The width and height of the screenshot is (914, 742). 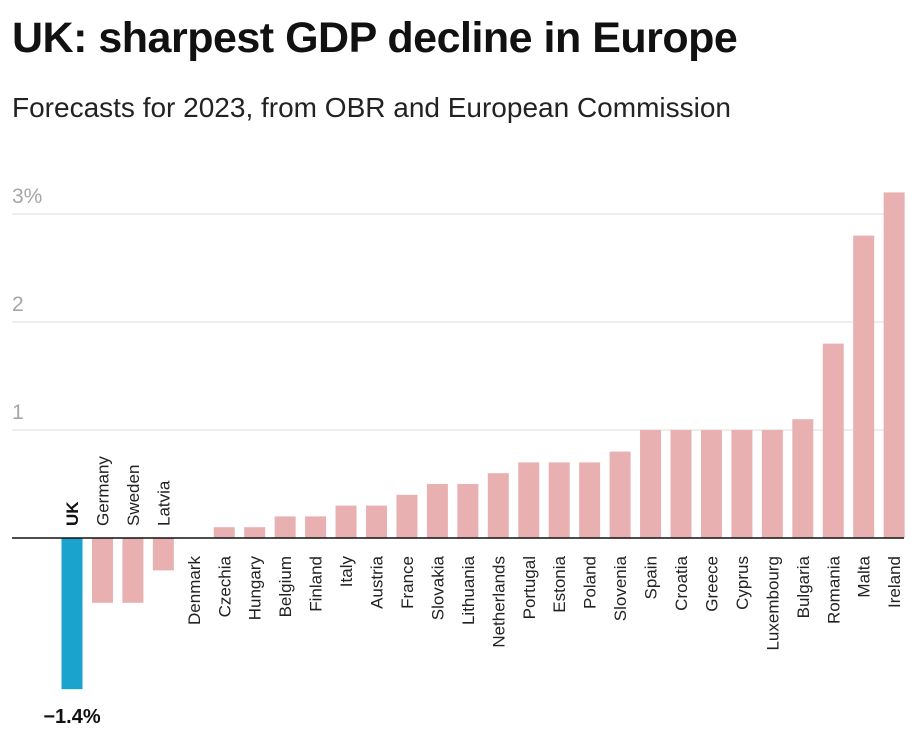 I want to click on bar-malta, so click(x=864, y=386).